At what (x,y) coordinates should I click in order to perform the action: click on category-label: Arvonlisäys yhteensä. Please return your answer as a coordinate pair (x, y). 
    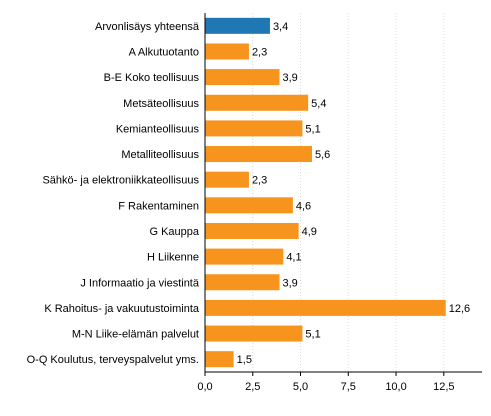
    Looking at the image, I should click on (147, 27).